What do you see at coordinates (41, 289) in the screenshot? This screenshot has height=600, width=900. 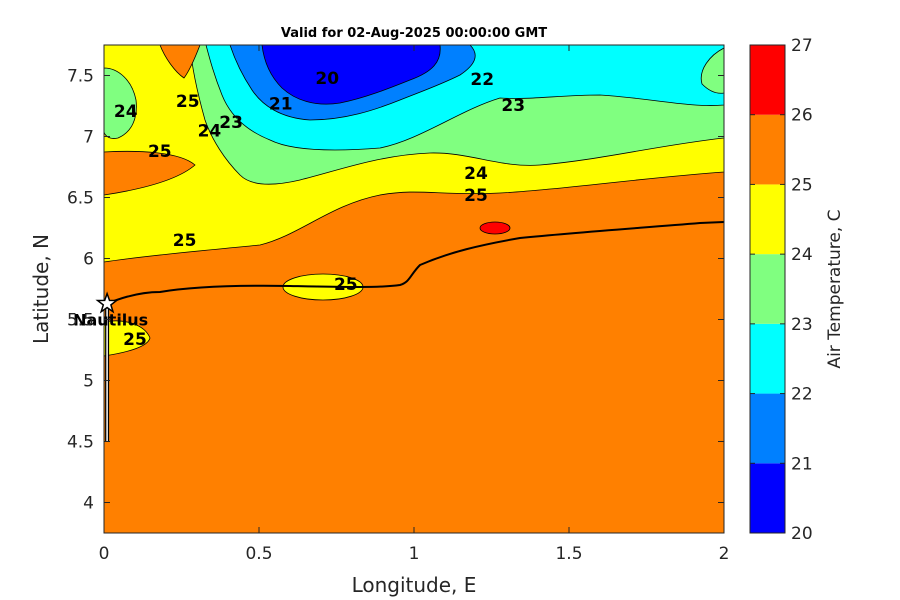 I see `y-axis-label: Latitude, N` at bounding box center [41, 289].